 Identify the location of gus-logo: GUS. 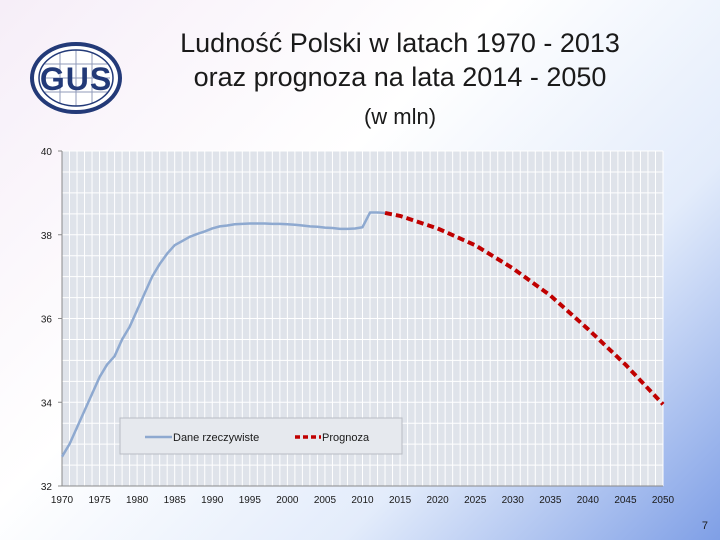
(76, 78).